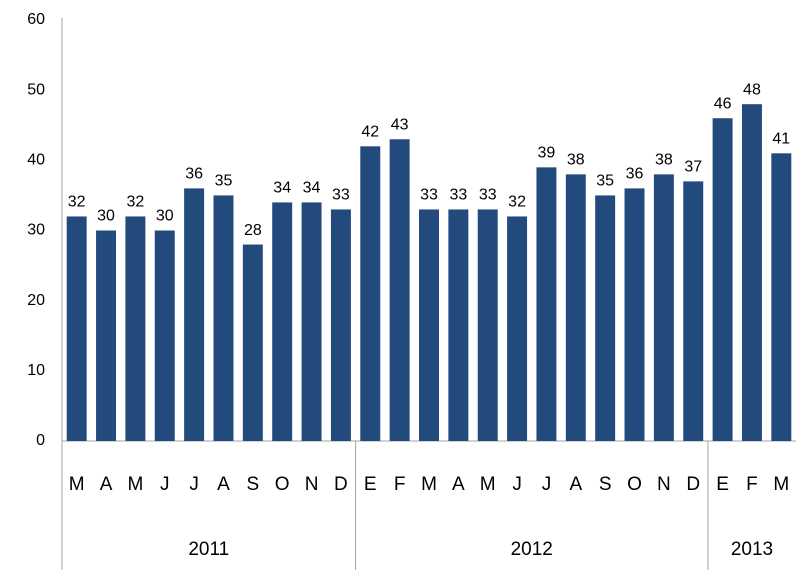 The width and height of the screenshot is (796, 570). Describe the element at coordinates (752, 549) in the screenshot. I see `group-label: 2013` at that location.